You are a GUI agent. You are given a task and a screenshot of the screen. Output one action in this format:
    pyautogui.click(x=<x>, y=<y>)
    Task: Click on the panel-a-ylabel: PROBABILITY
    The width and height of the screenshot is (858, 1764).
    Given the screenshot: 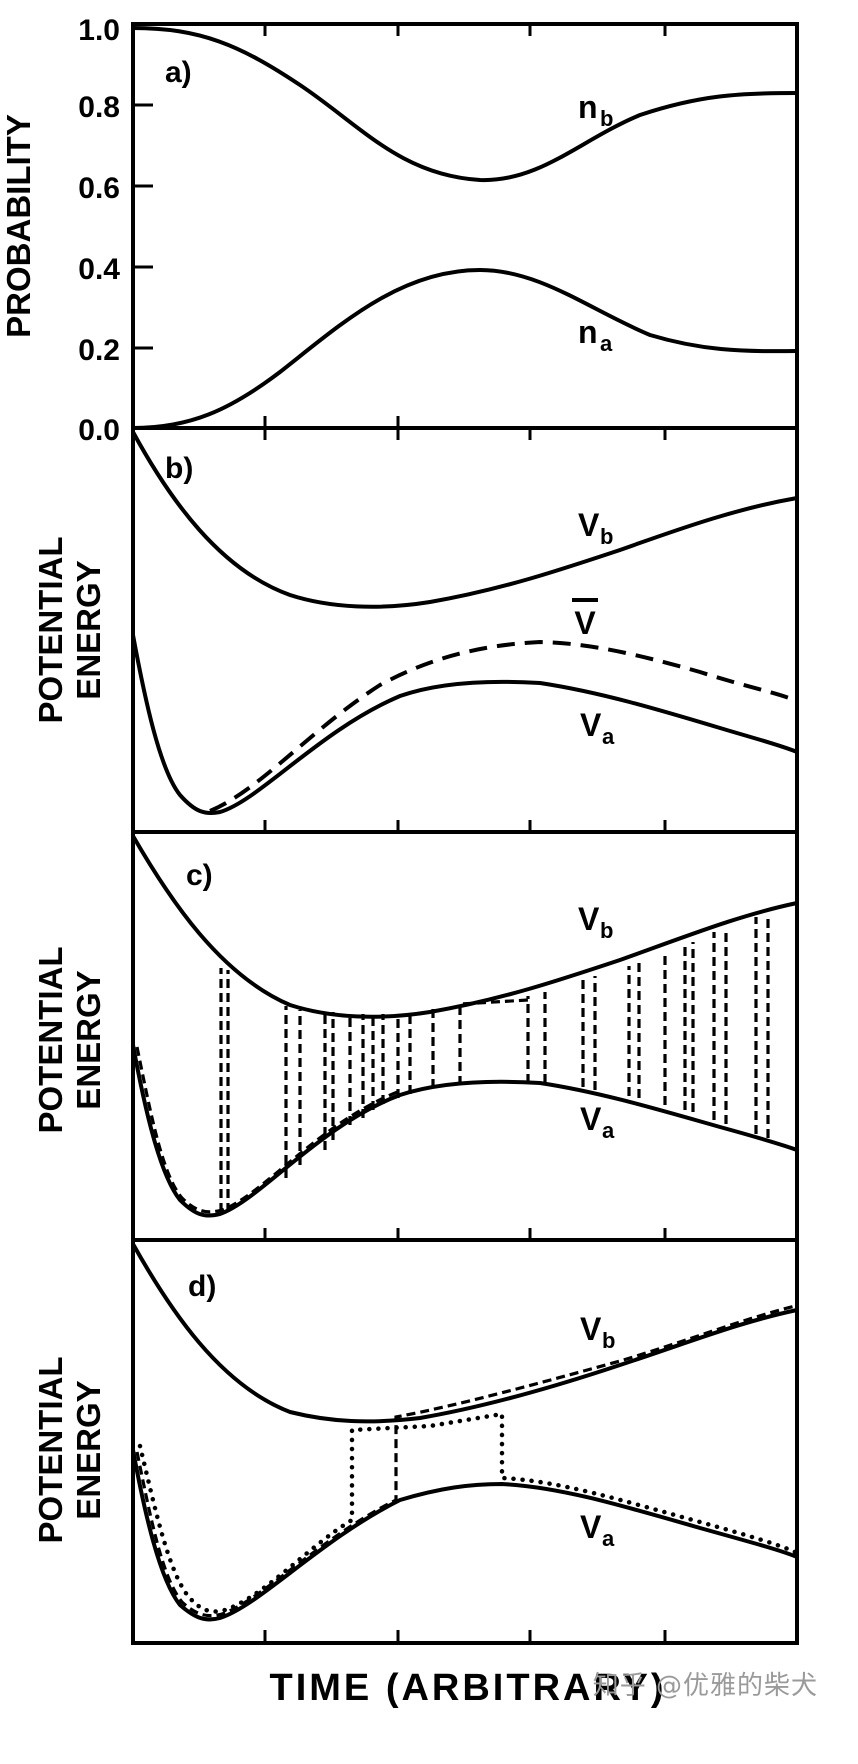 What is the action you would take?
    pyautogui.click(x=18, y=226)
    